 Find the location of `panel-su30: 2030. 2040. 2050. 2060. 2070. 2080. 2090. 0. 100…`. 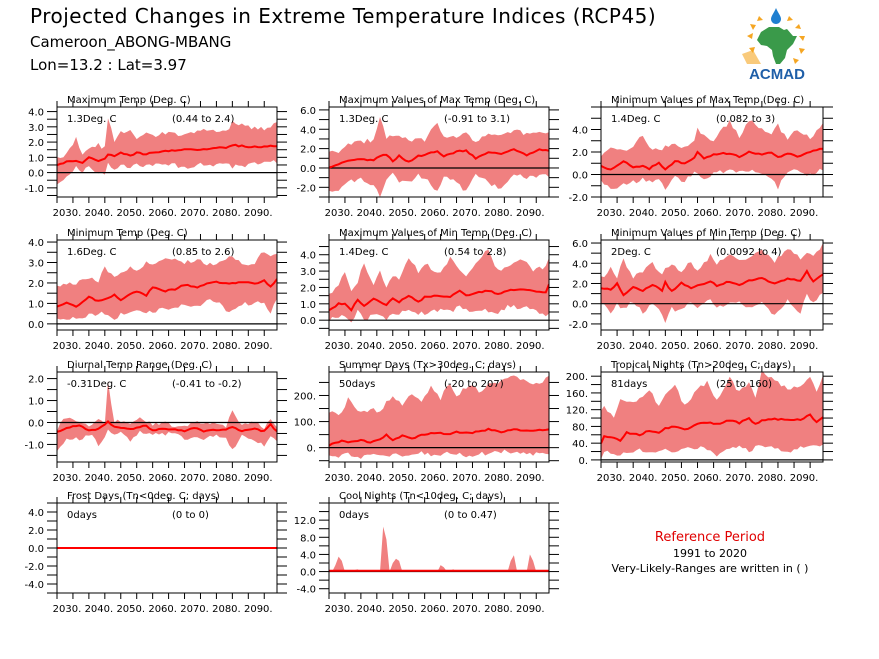

panel-su30: 2030. 2040. 2050. 2060. 2070. 2080. 2090. 0. 100… is located at coordinates (426, 422).